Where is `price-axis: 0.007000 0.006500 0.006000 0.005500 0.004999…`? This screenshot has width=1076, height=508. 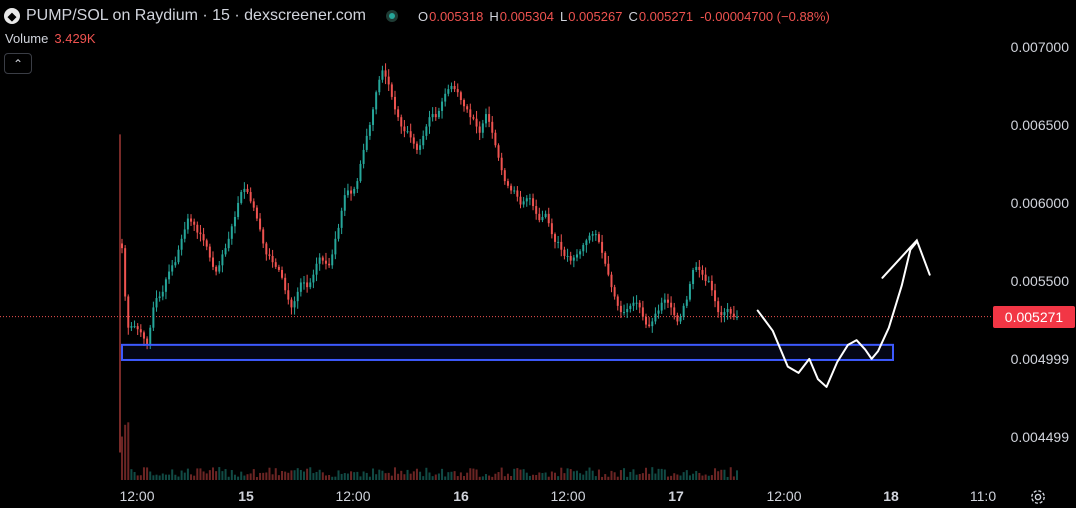 price-axis: 0.007000 0.006500 0.006000 0.005500 0.004999… is located at coordinates (1040, 242).